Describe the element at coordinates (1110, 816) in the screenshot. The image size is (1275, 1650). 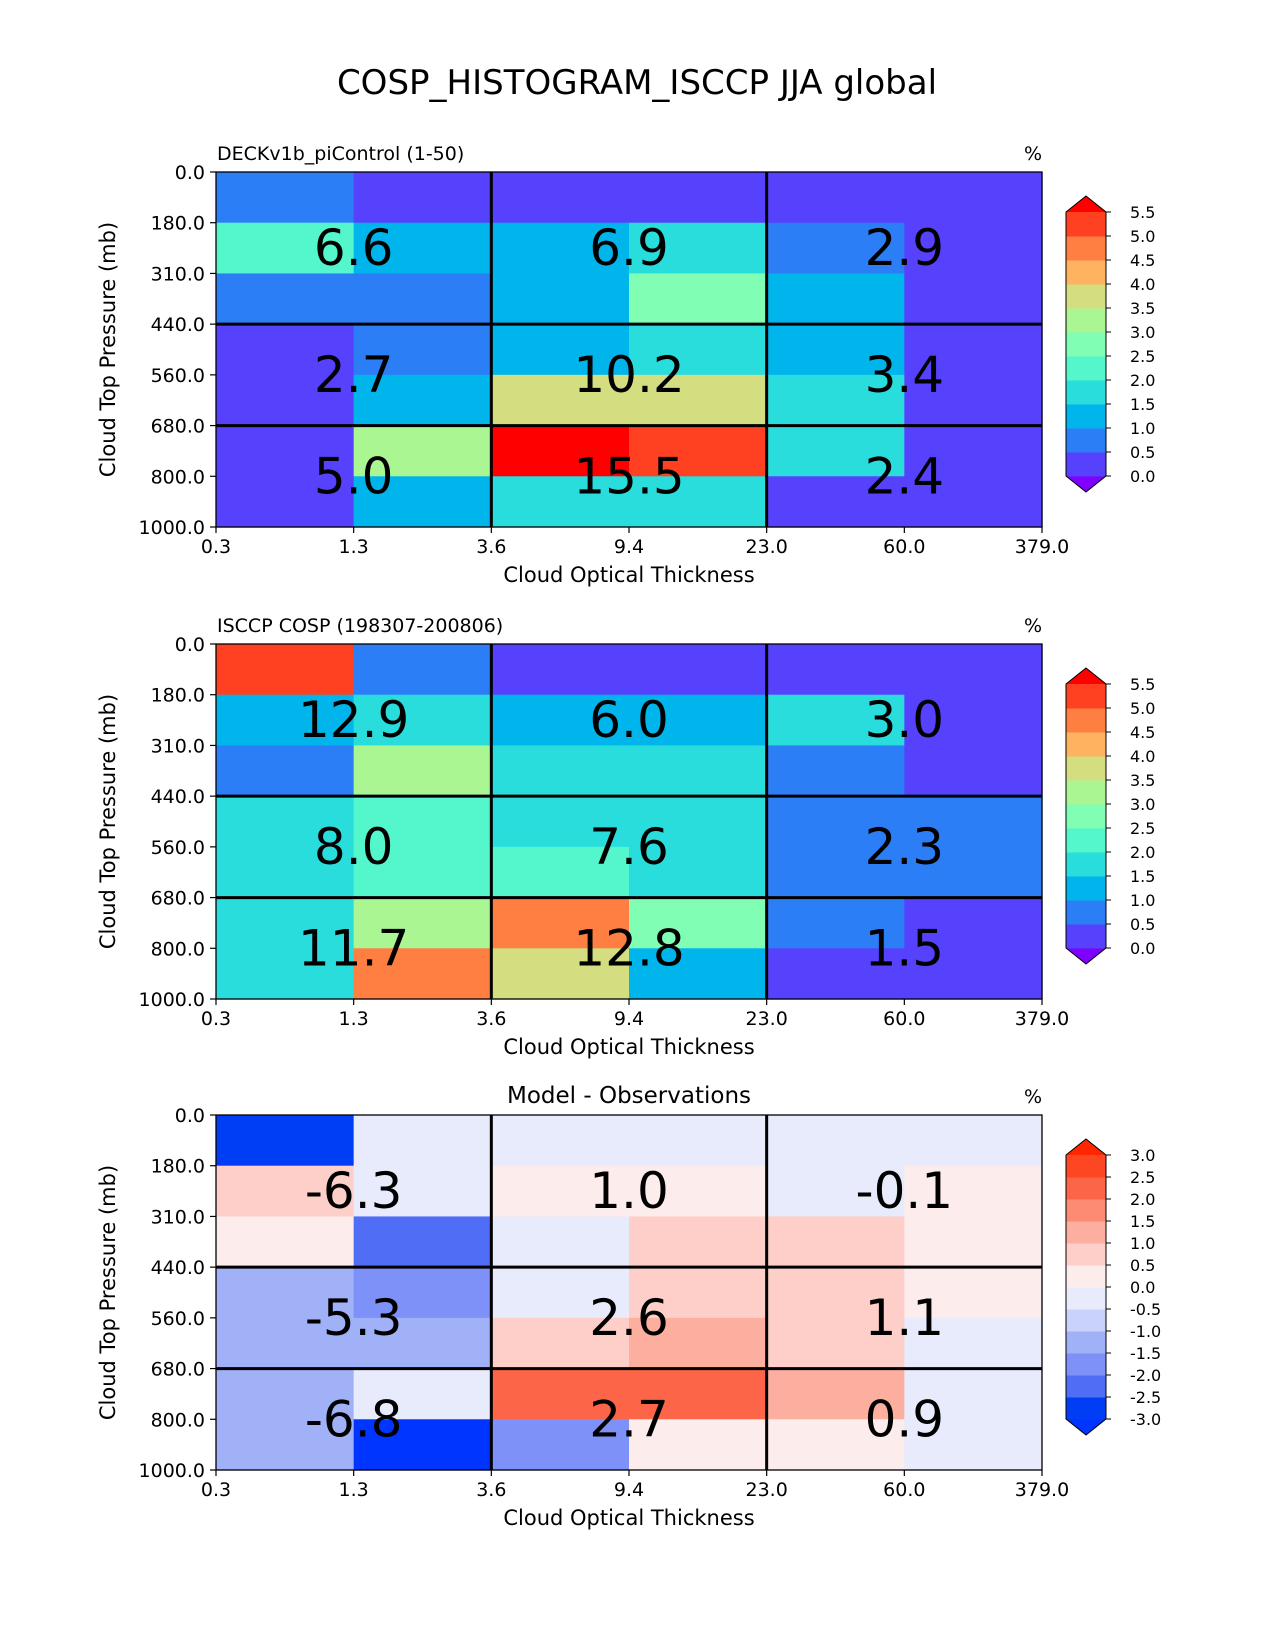
I see `colorbar: 0.0 0.5 1.0 1.5 2.0 2.5 3.0 3.5 4.0 4.5 5.0 5.5` at that location.